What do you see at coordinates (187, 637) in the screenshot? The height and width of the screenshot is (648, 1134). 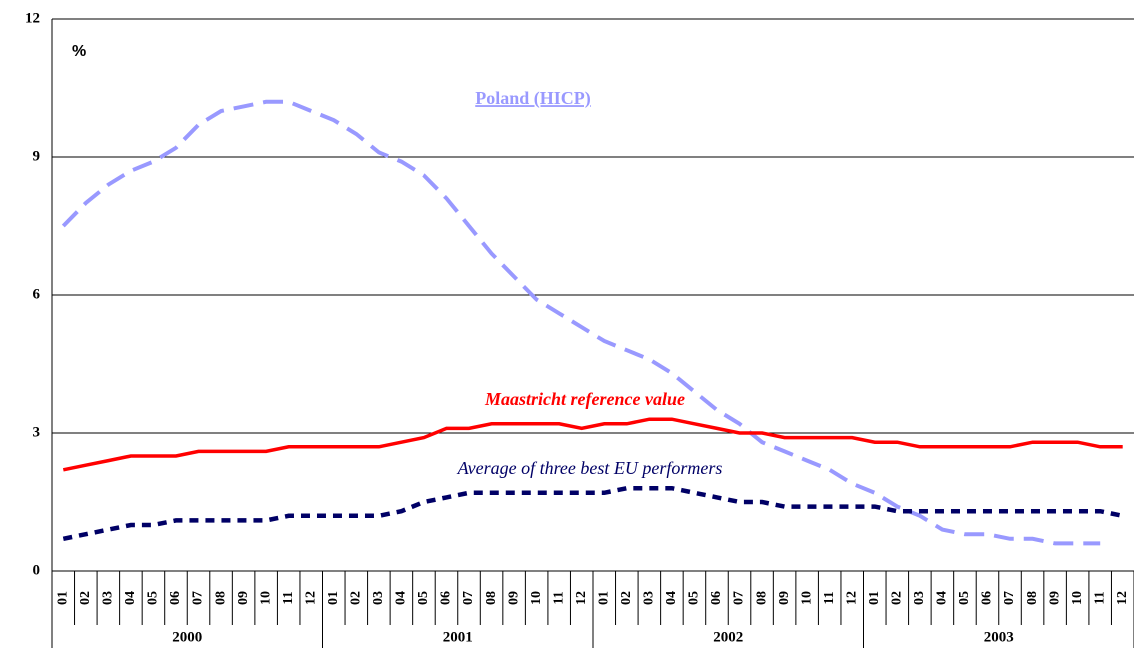 I see `group-label: 2000` at bounding box center [187, 637].